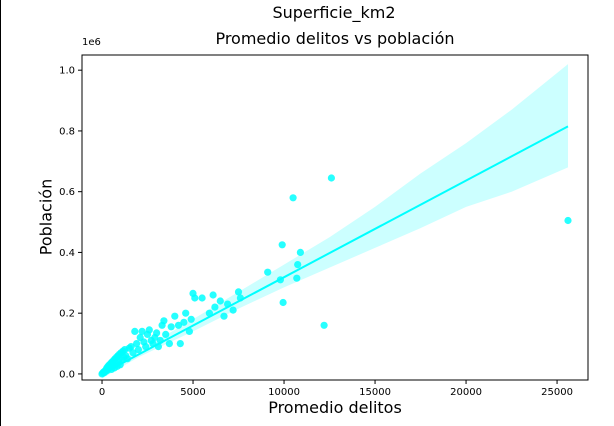 This screenshot has width=614, height=426. What do you see at coordinates (335, 38) in the screenshot?
I see `chart-title: Promedio delitos vs población` at bounding box center [335, 38].